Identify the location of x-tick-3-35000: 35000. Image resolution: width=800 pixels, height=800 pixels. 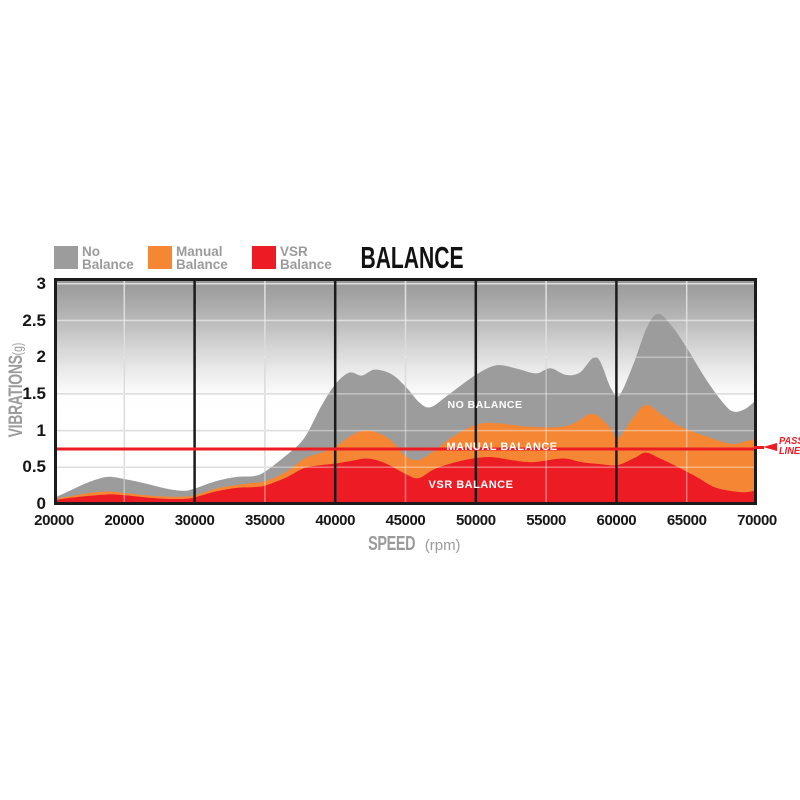
(265, 520).